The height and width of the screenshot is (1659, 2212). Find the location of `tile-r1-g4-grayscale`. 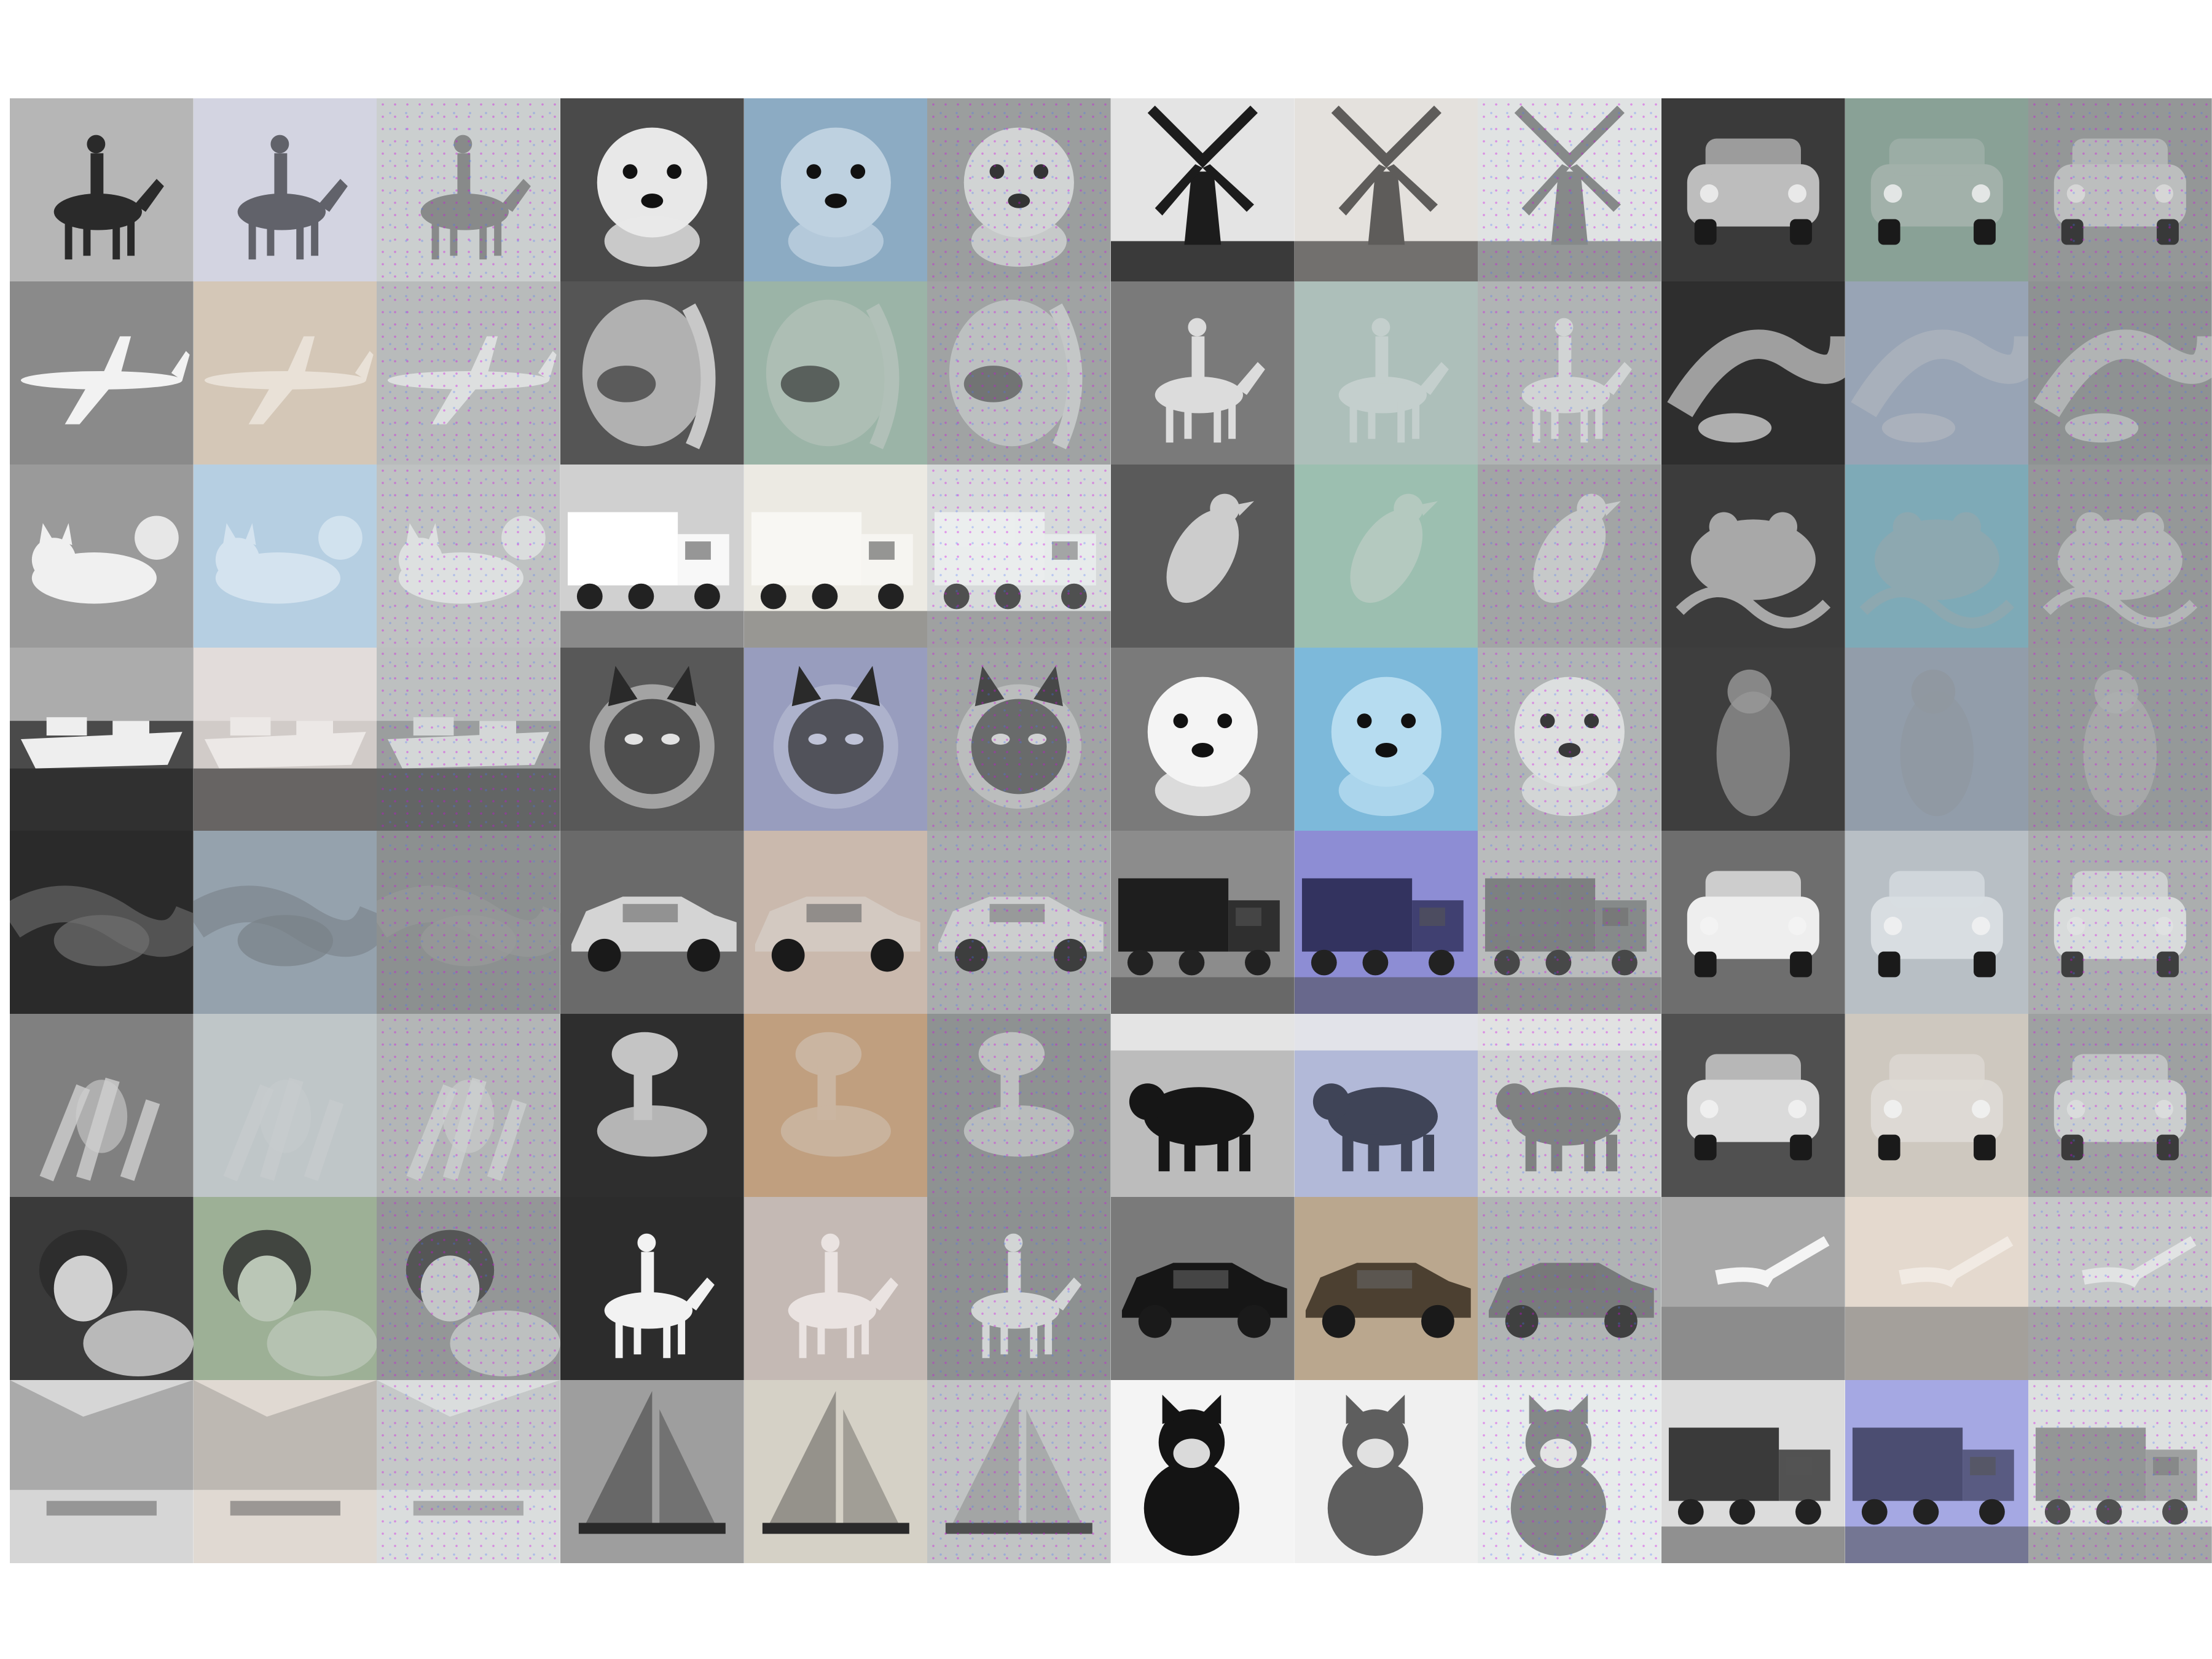

tile-r1-g4-grayscale is located at coordinates (1753, 189).